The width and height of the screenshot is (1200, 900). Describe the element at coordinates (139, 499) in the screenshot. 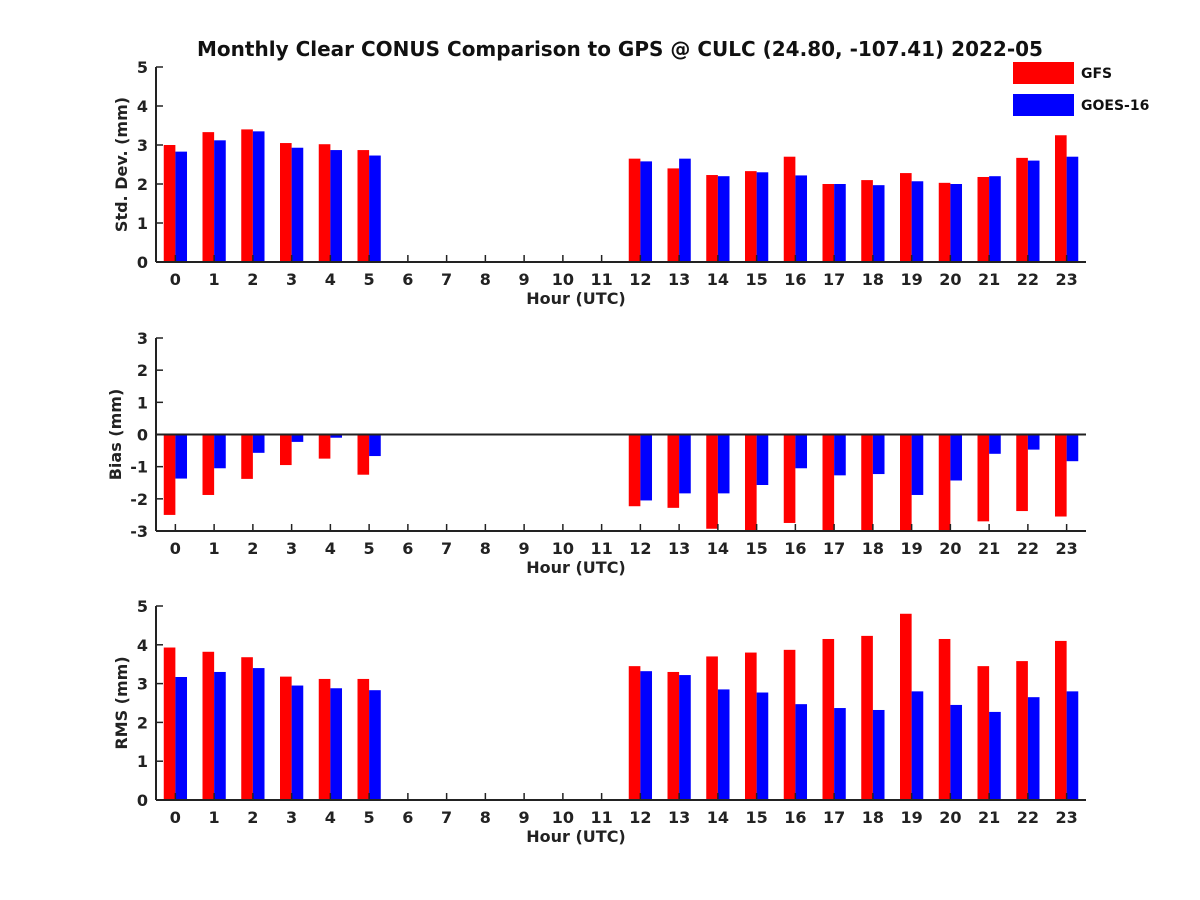

I see `bias-ytick-label: -2` at that location.